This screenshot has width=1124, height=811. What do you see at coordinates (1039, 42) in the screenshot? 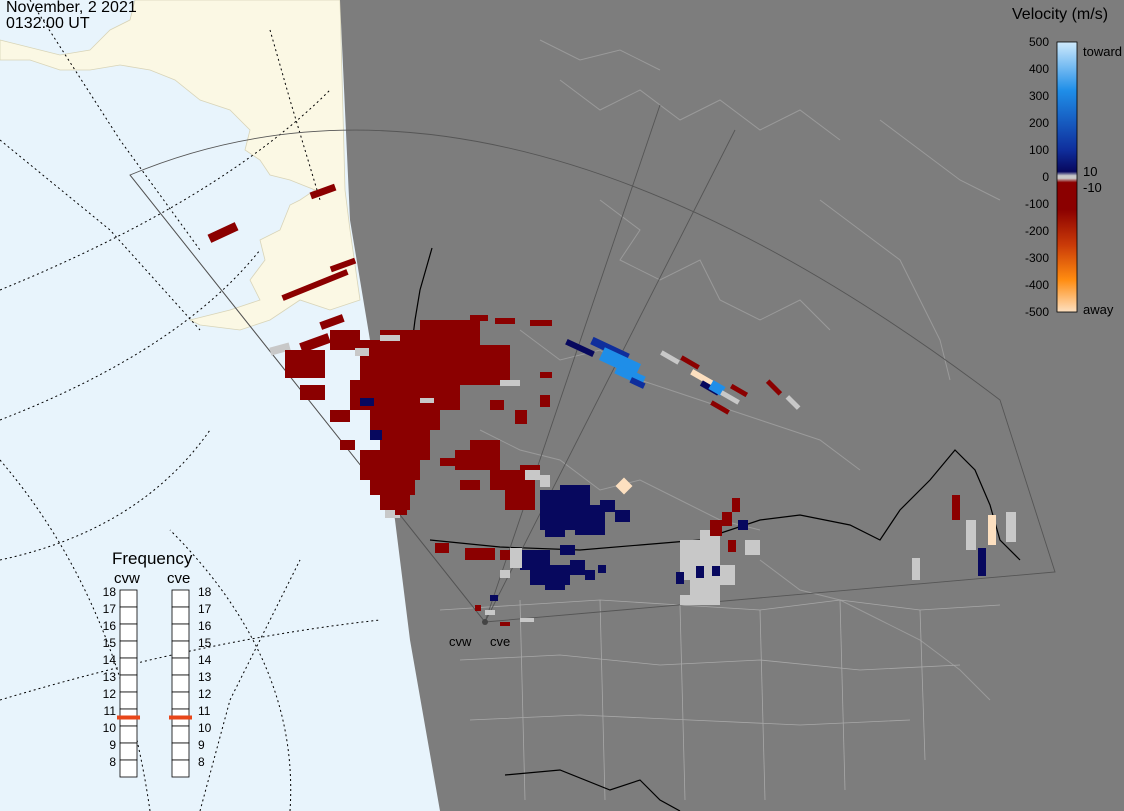
I see `legend-tick-label: 500` at bounding box center [1039, 42].